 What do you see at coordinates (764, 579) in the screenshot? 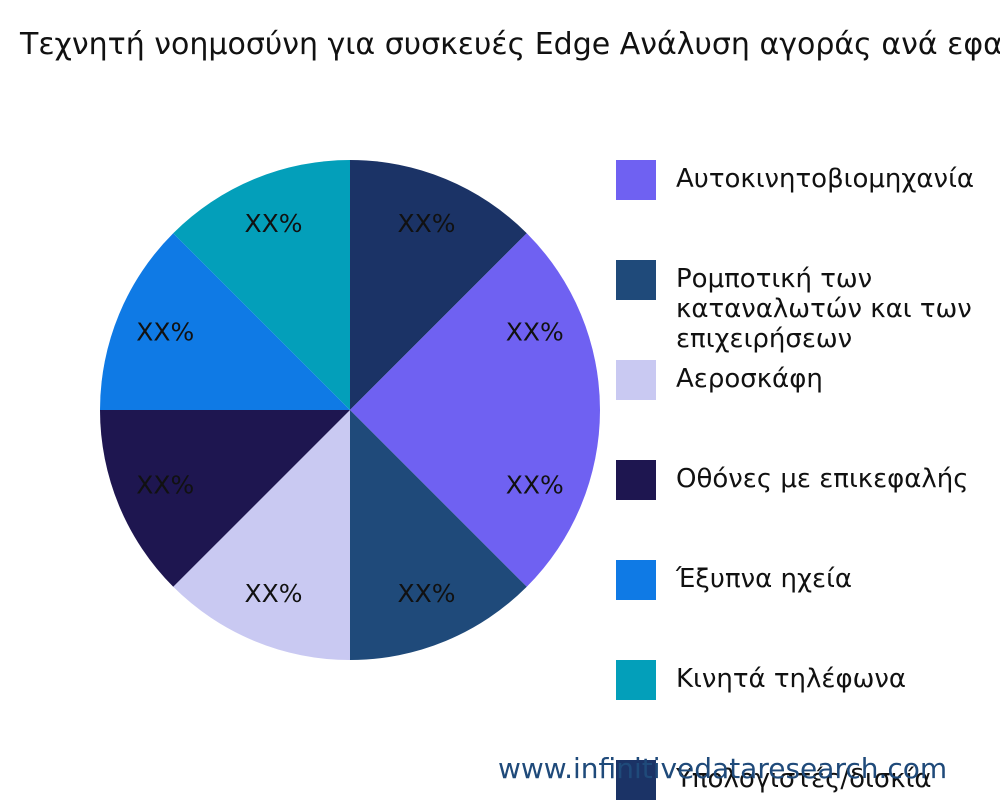
I see `legend-label: Έξυπνα ηχεία` at bounding box center [764, 579].